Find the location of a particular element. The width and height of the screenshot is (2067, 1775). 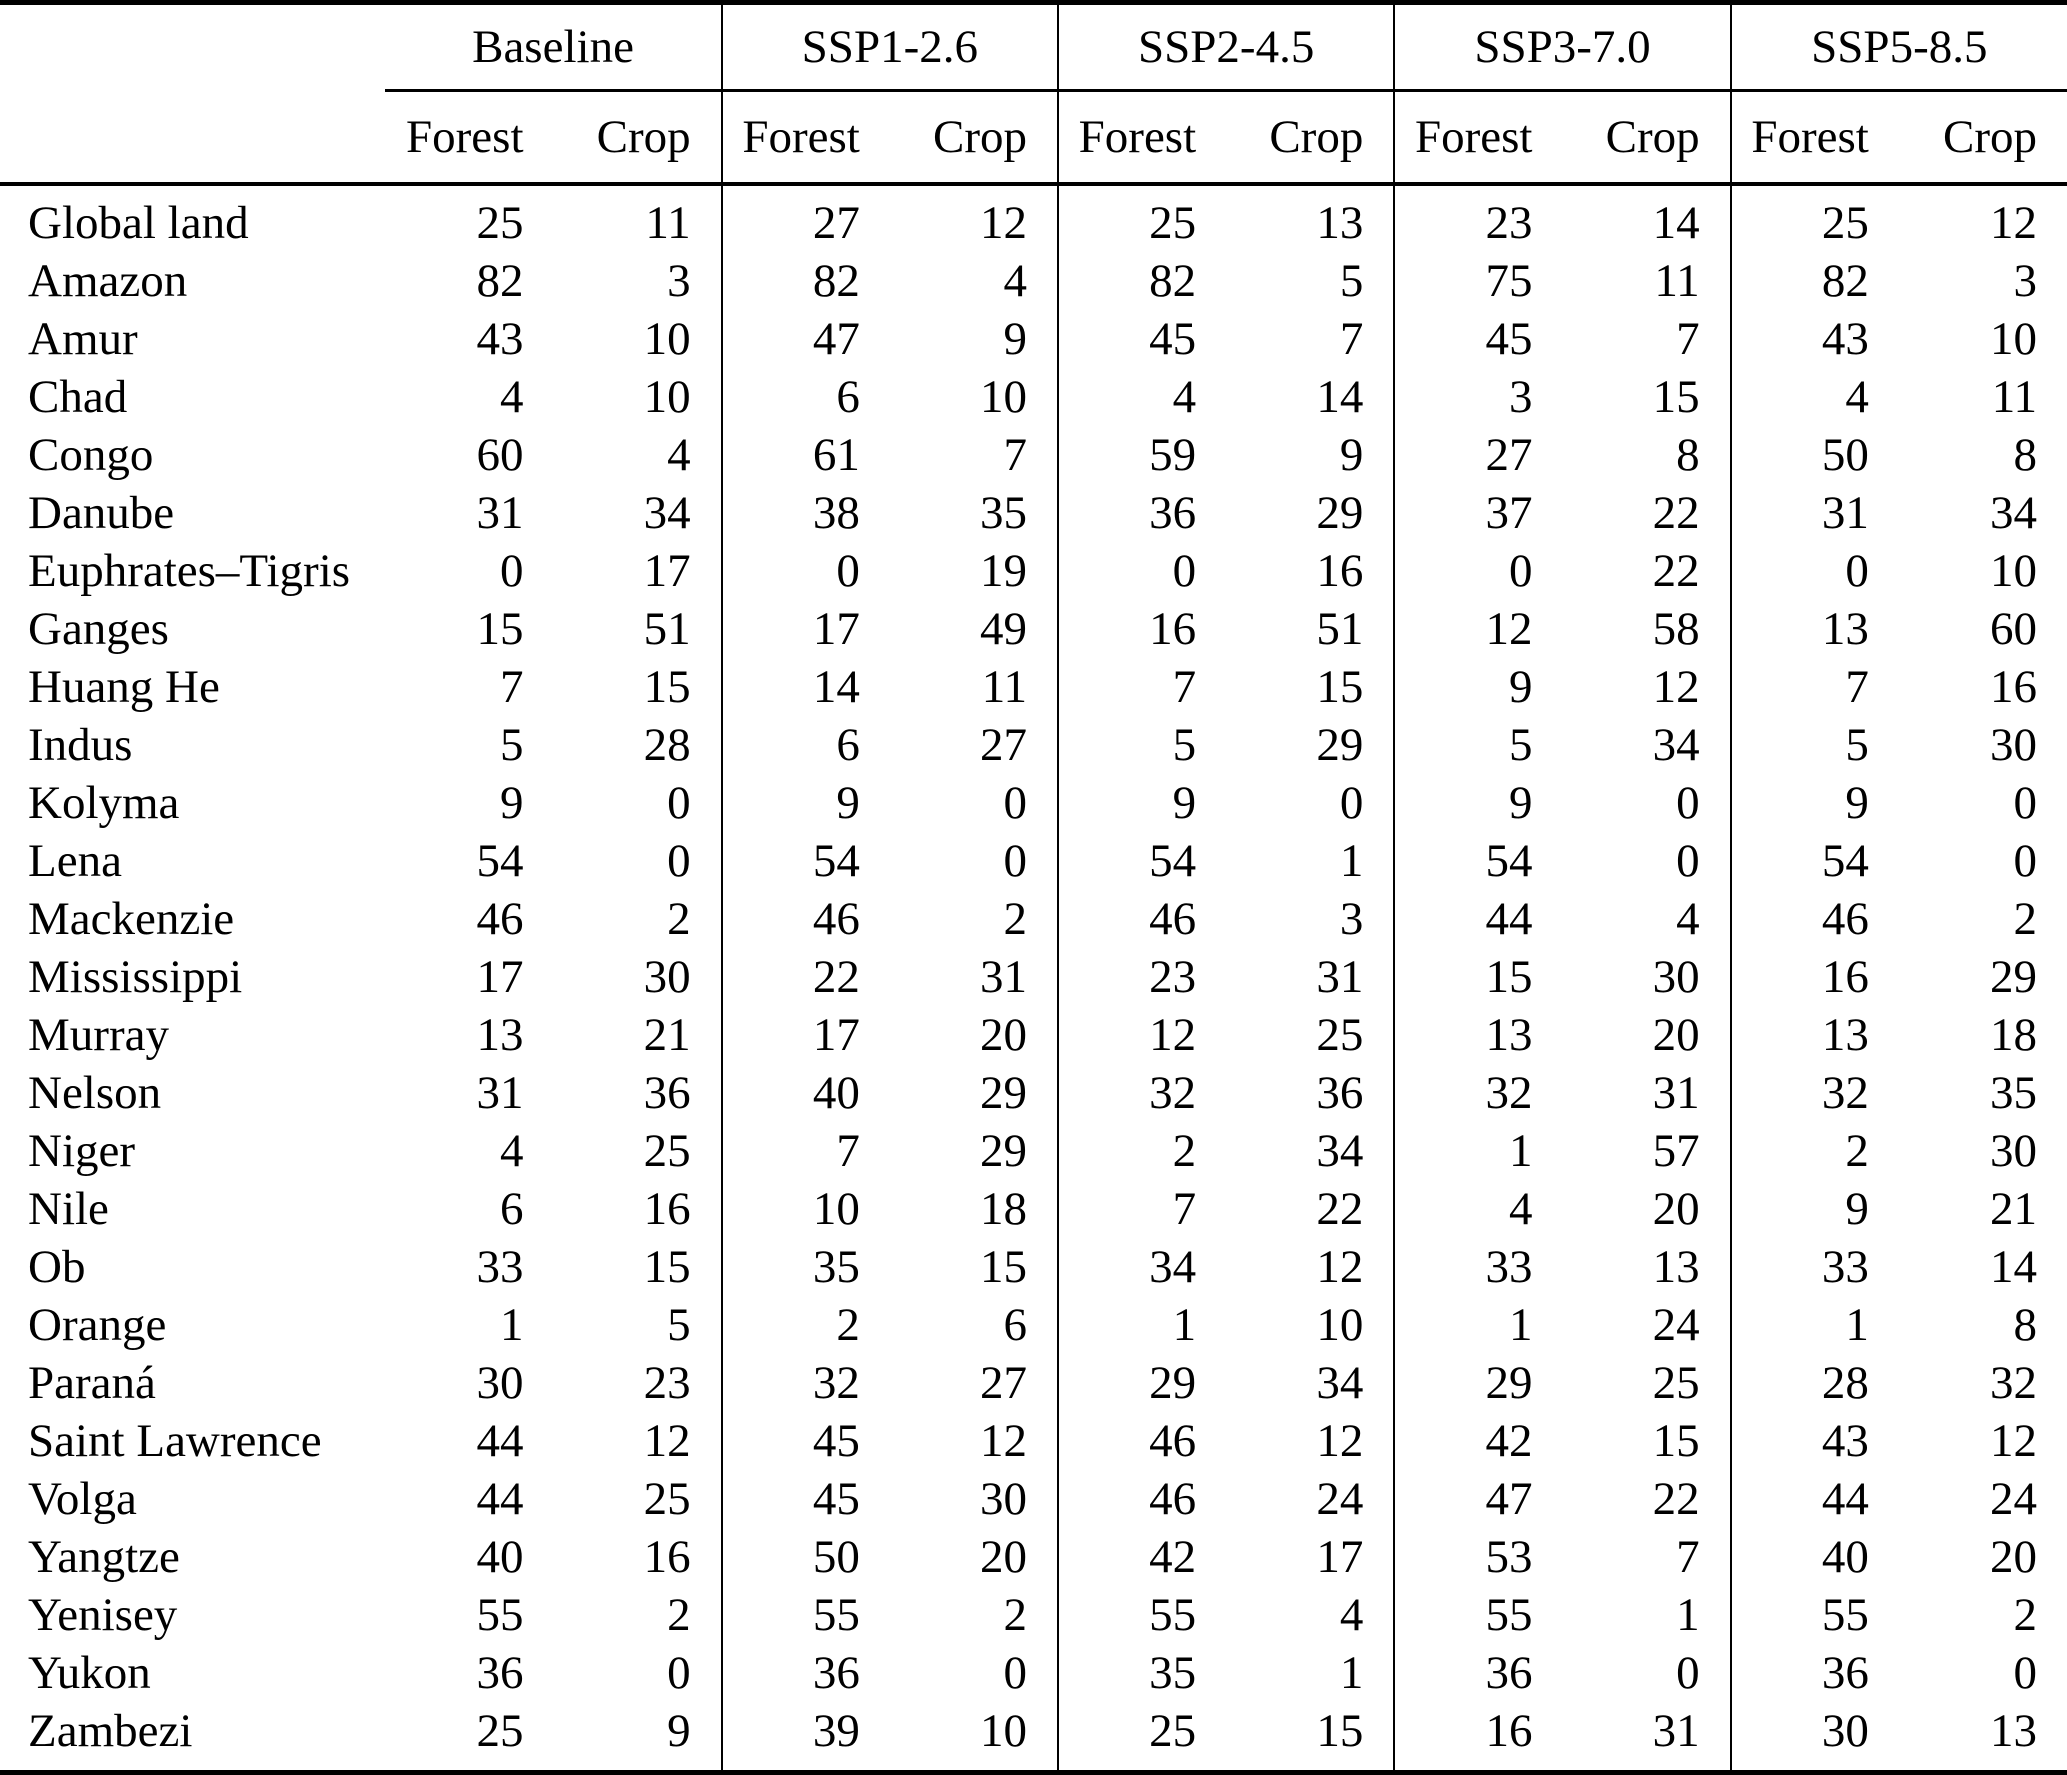

value-cell: 57 is located at coordinates (1676, 1150).